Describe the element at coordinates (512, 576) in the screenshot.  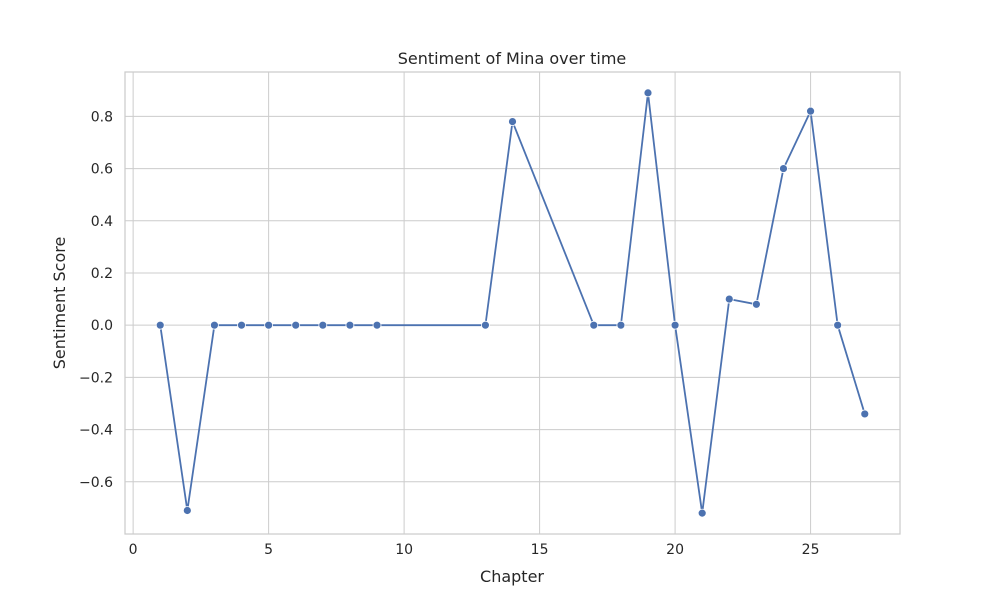
I see `x-axis-label: Chapter` at that location.